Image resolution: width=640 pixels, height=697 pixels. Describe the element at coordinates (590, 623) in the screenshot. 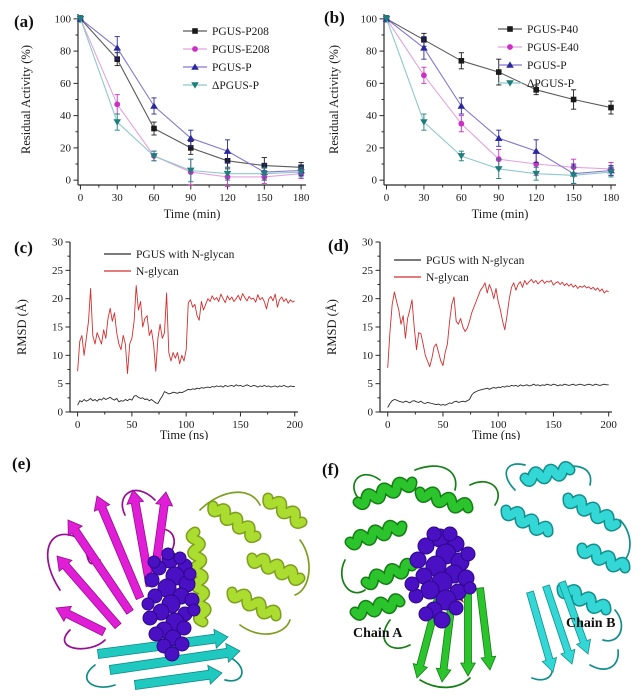

I see `chain-b-label: Chain B` at that location.